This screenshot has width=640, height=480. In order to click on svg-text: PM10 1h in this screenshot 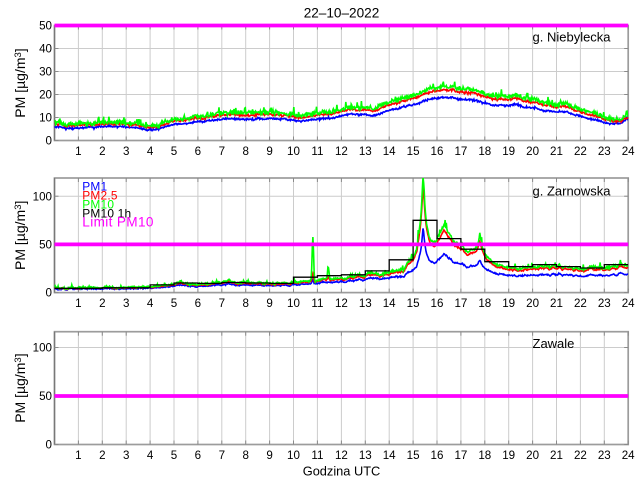, I will do `click(106, 214)`.